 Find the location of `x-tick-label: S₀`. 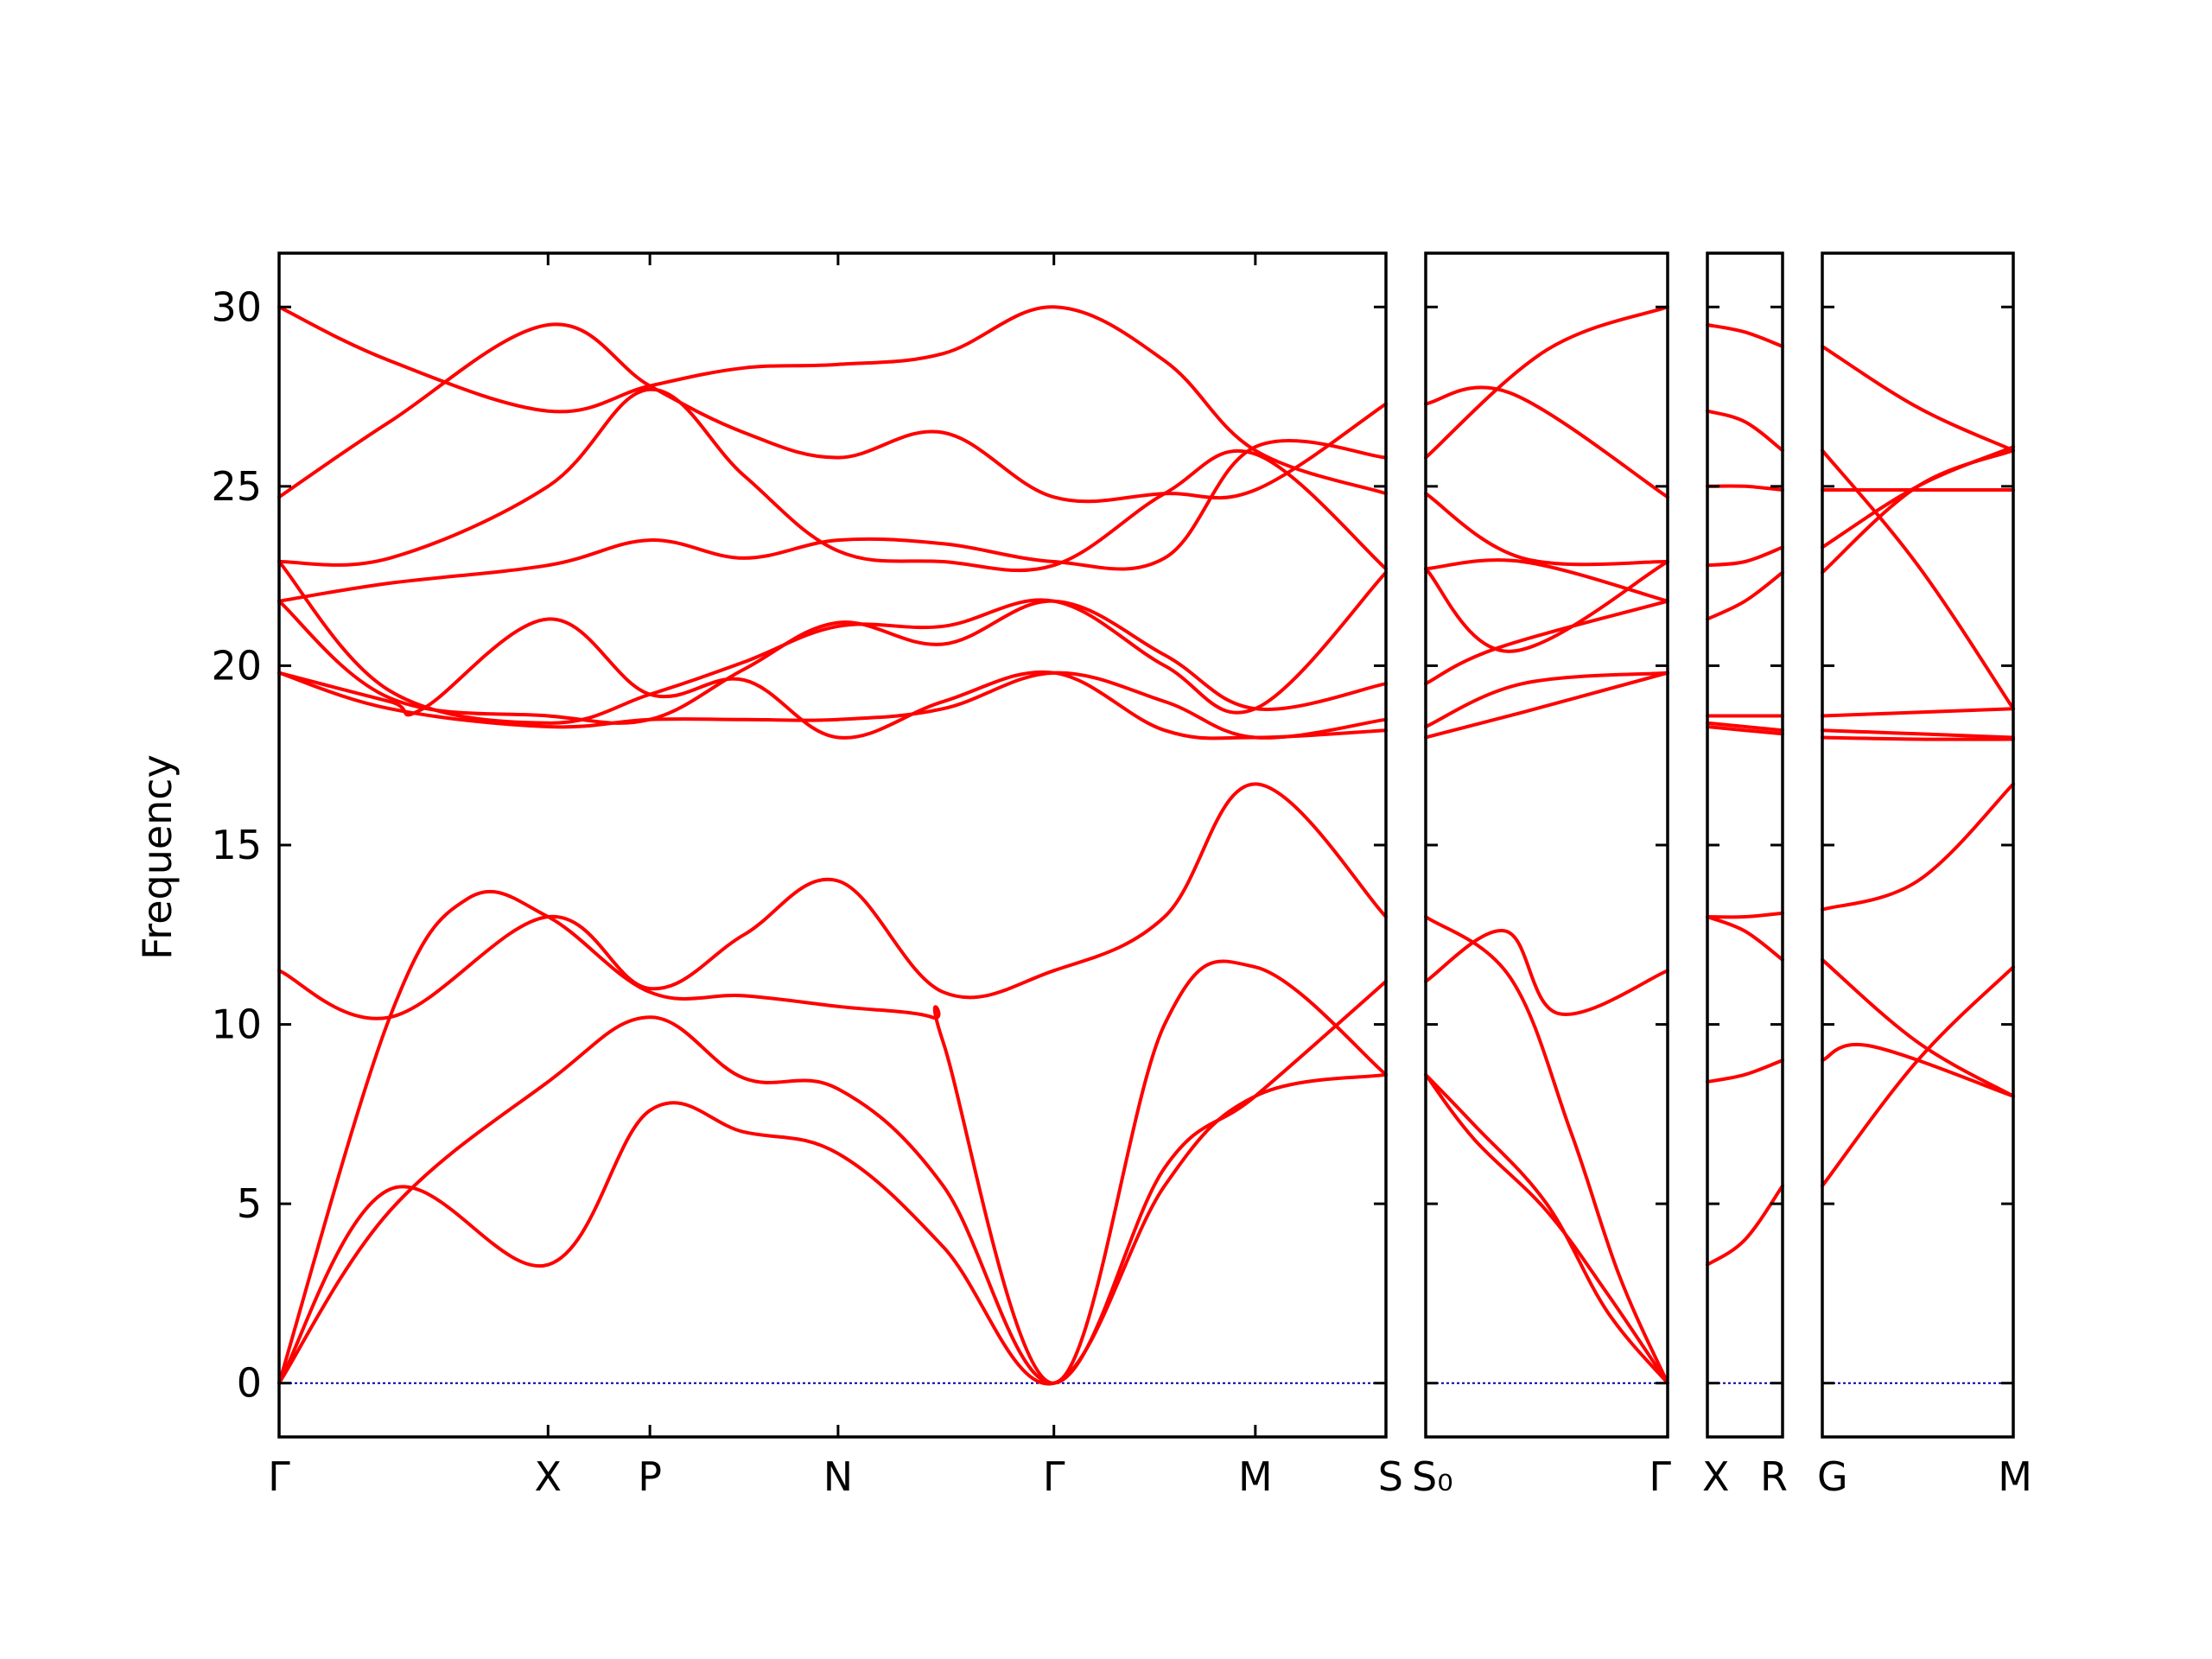

x-tick-label: S₀ is located at coordinates (1432, 1476).